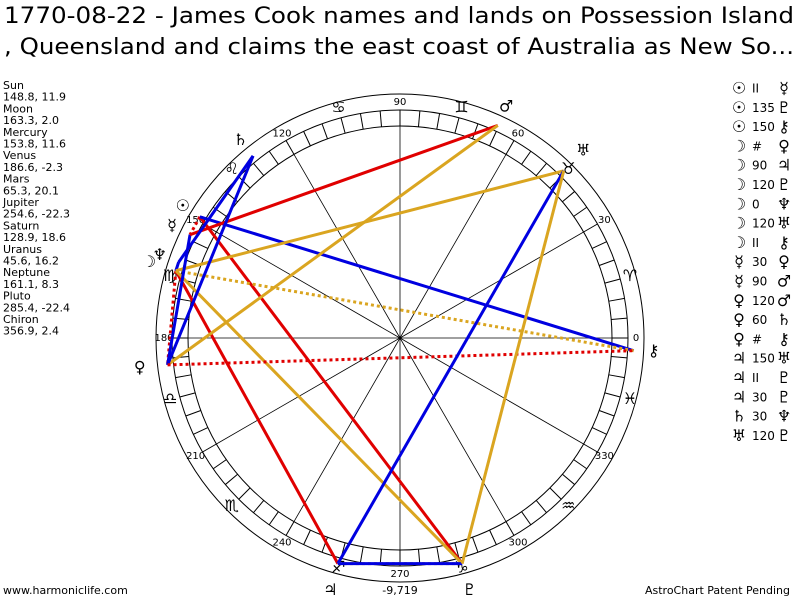 Image resolution: width=800 pixels, height=600 pixels. What do you see at coordinates (36, 214) in the screenshot?
I see `planet-coords: 254.6, -22.3` at bounding box center [36, 214].